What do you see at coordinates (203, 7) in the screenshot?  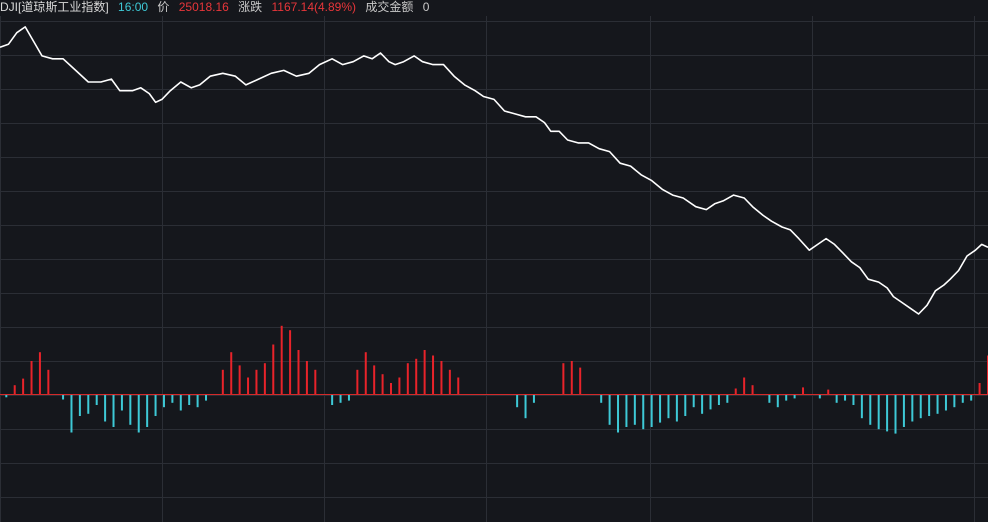 I see `price-value: 25018.16` at bounding box center [203, 7].